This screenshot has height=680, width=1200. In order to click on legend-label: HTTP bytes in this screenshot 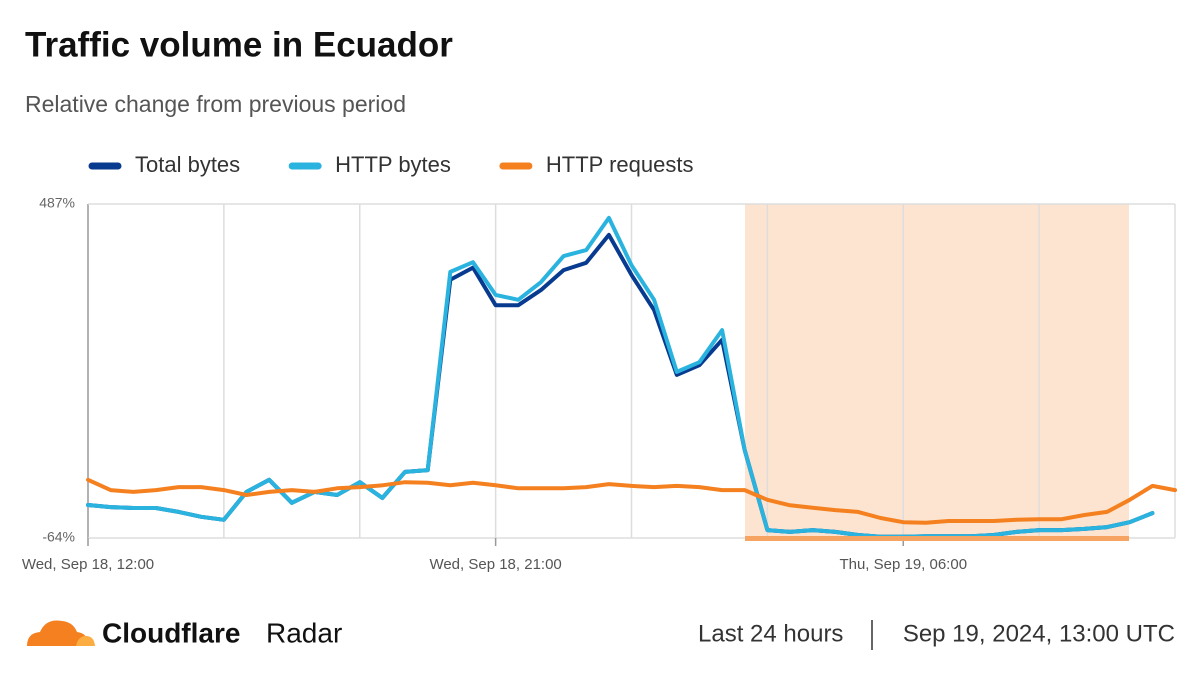, I will do `click(393, 164)`.